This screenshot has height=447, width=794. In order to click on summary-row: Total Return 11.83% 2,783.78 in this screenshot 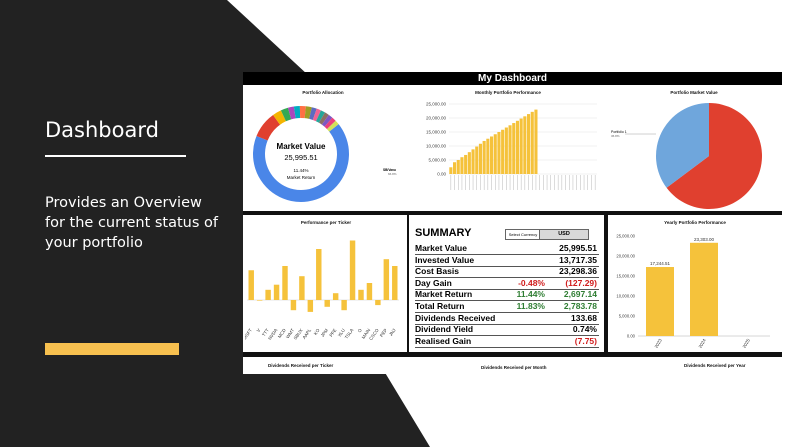, I will do `click(507, 307)`.